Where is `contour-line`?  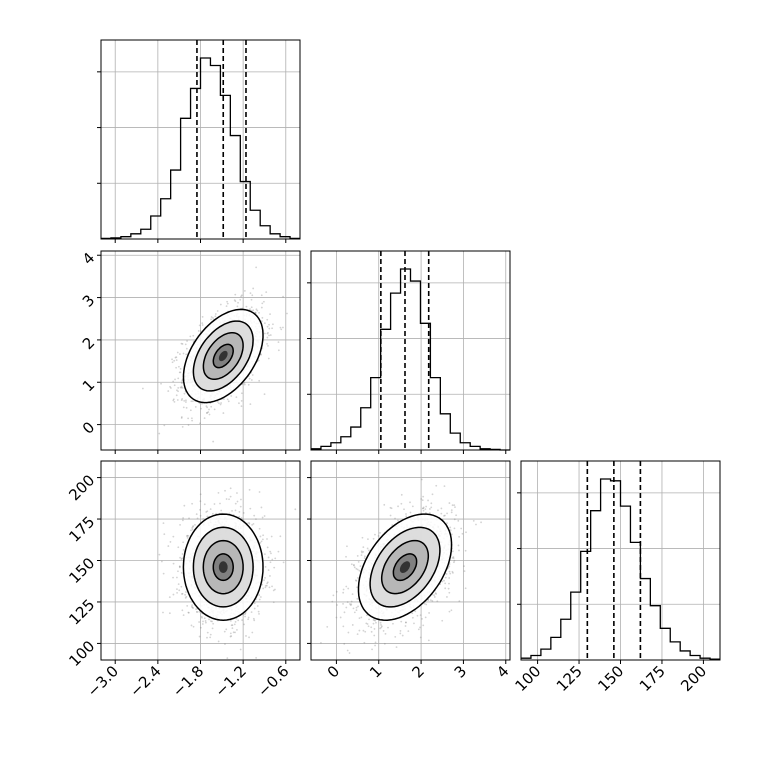 contour-line is located at coordinates (405, 567).